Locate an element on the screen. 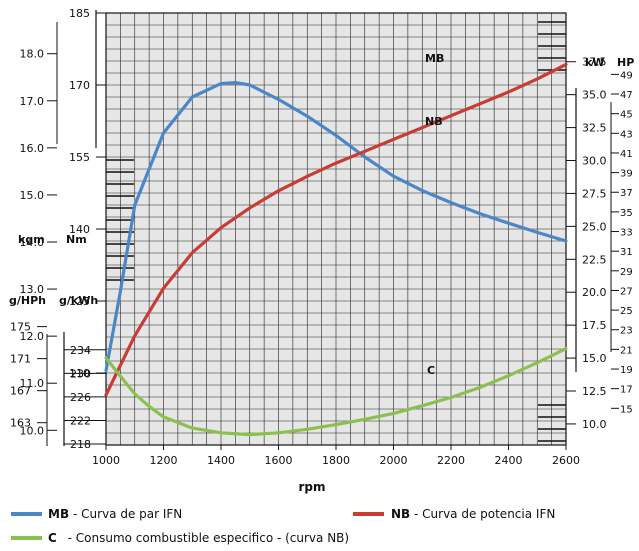 This screenshot has height=551, width=639. legend-key-nb: NB is located at coordinates (400, 514).